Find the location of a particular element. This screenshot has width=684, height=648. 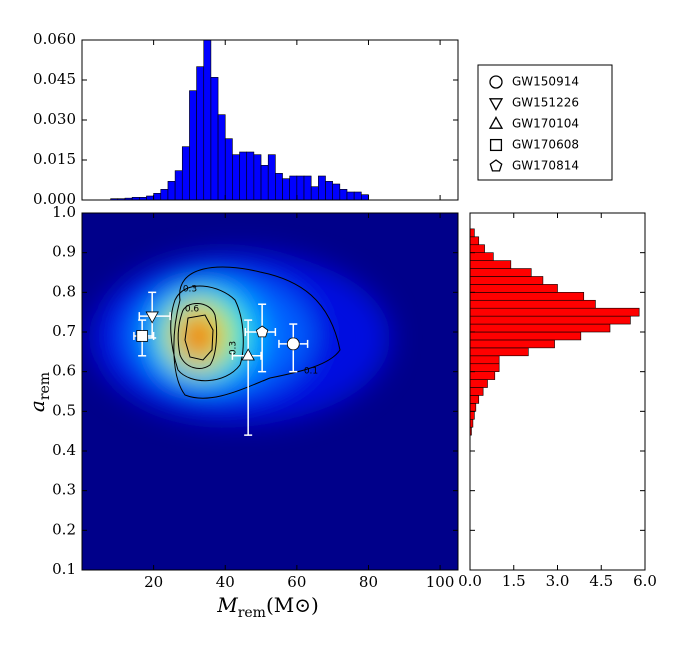

legend-label: GW151226 is located at coordinates (545, 103).